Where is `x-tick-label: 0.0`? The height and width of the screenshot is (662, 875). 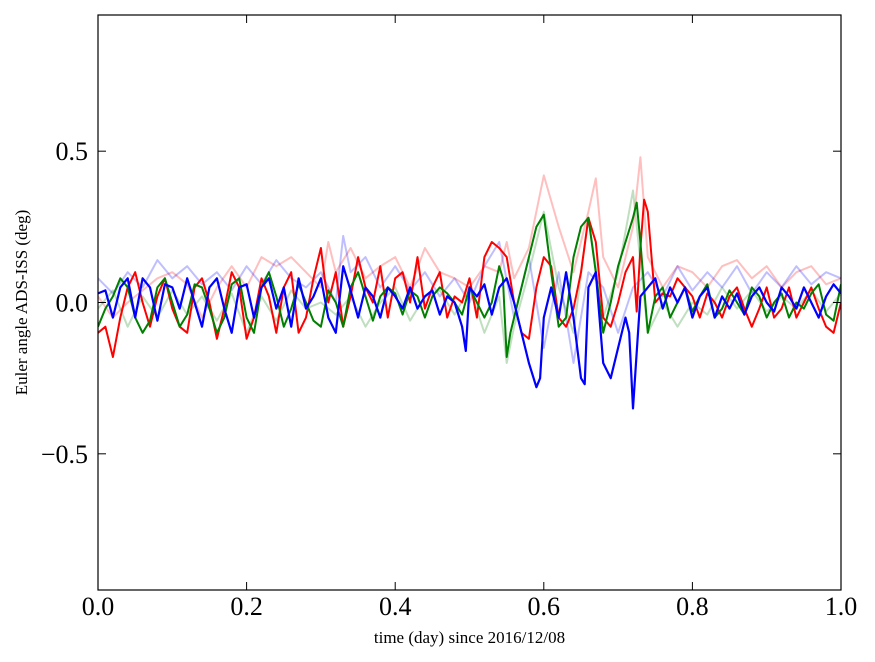 x-tick-label: 0.0 is located at coordinates (98, 606).